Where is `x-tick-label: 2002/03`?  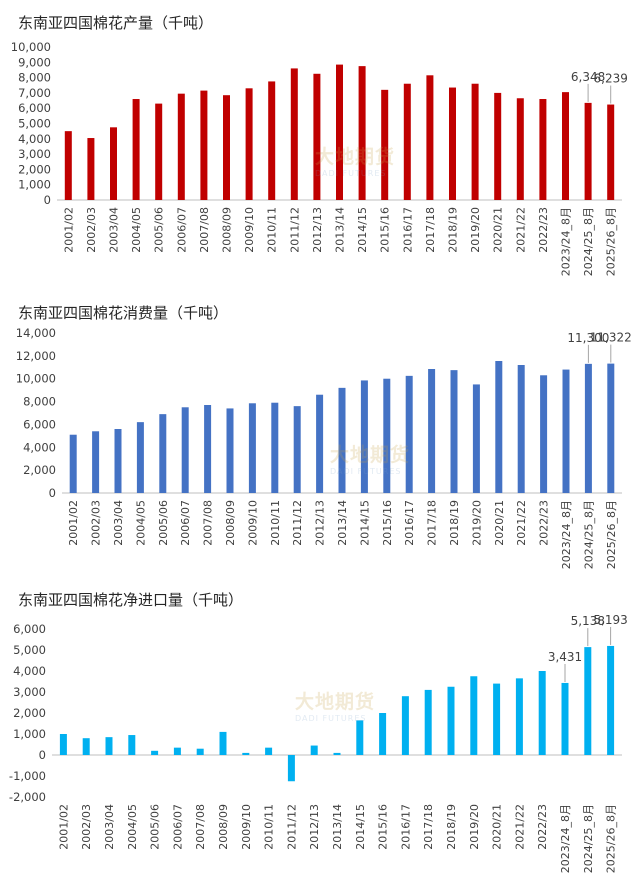
x-tick-label: 2002/03 is located at coordinates (96, 523).